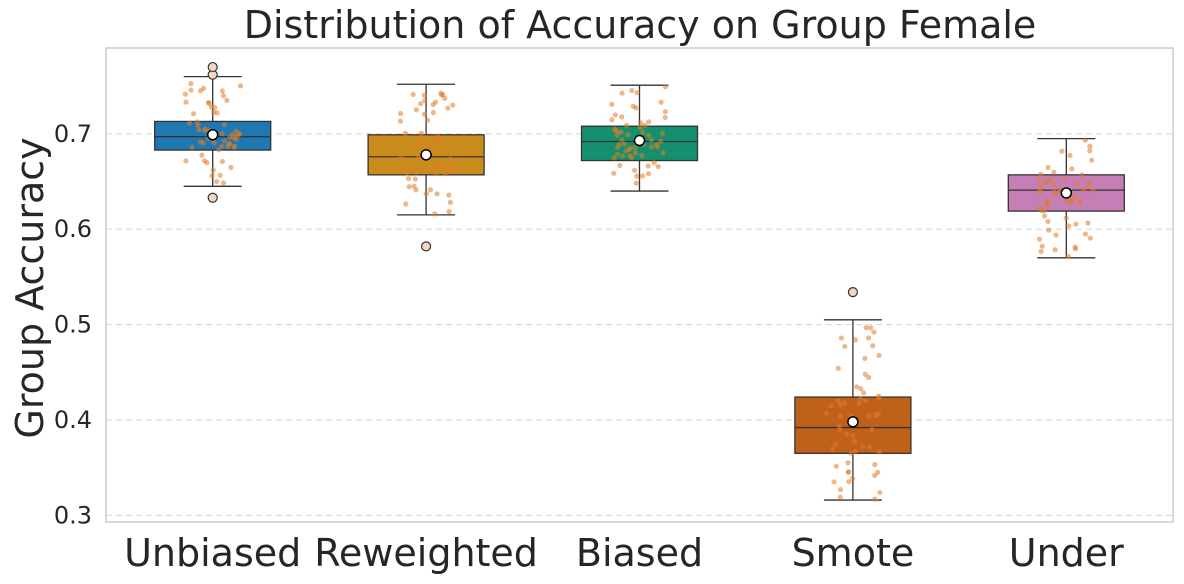  Describe the element at coordinates (639, 138) in the screenshot. I see `boxplot-biased` at that location.